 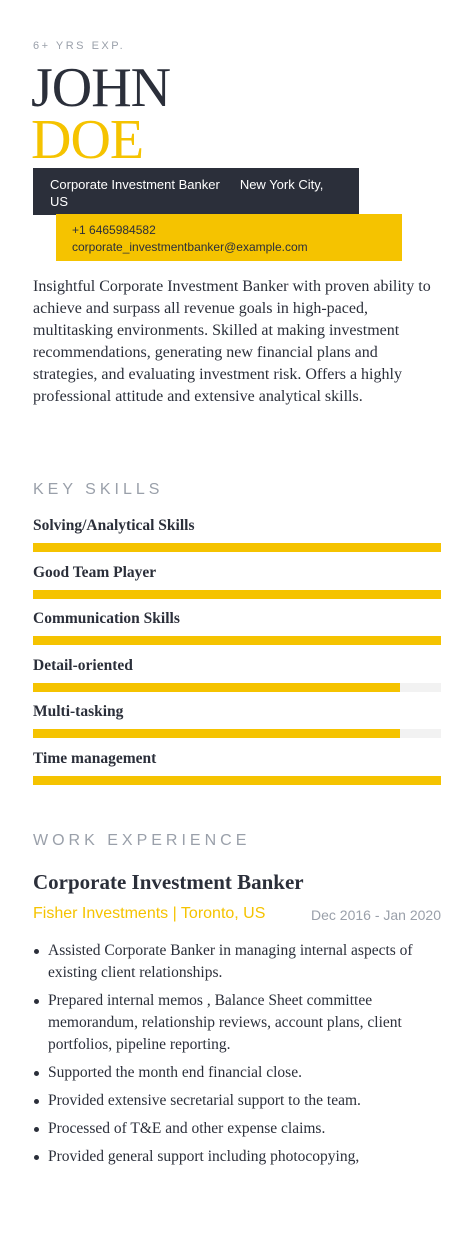 I want to click on experience-years: 6+ YRS EXP., so click(x=79, y=46).